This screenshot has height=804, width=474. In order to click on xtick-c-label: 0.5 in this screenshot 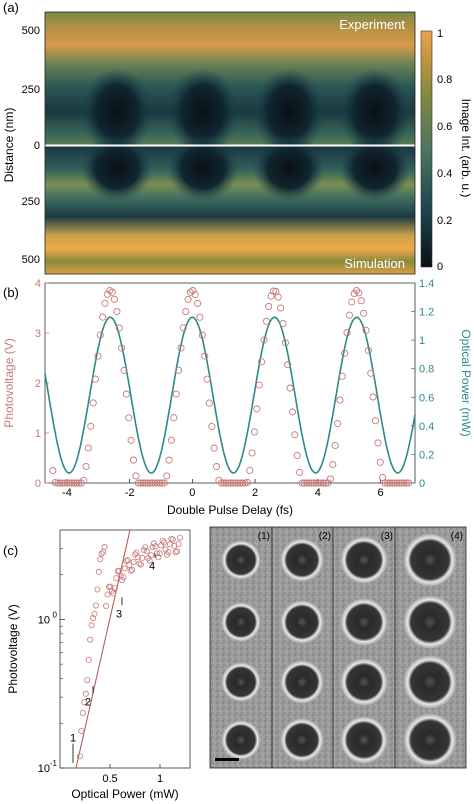, I will do `click(109, 779)`.